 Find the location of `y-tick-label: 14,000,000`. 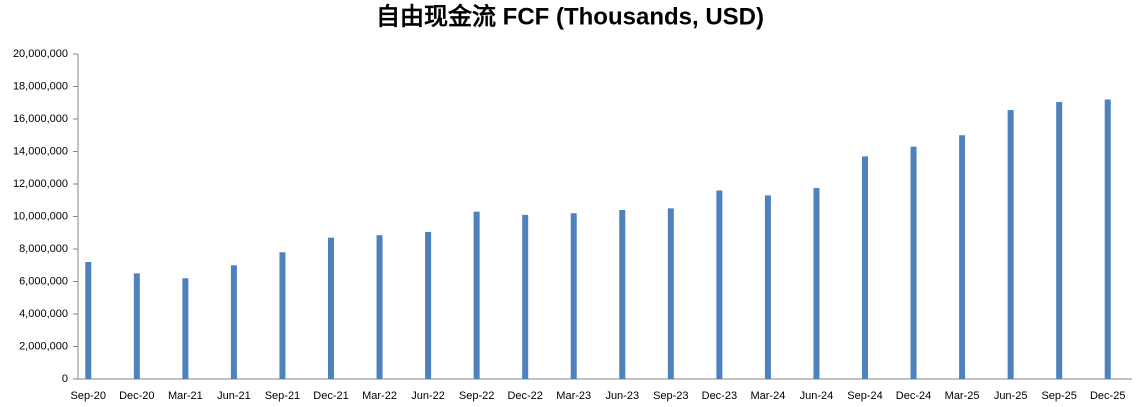

y-tick-label: 14,000,000 is located at coordinates (40, 151).